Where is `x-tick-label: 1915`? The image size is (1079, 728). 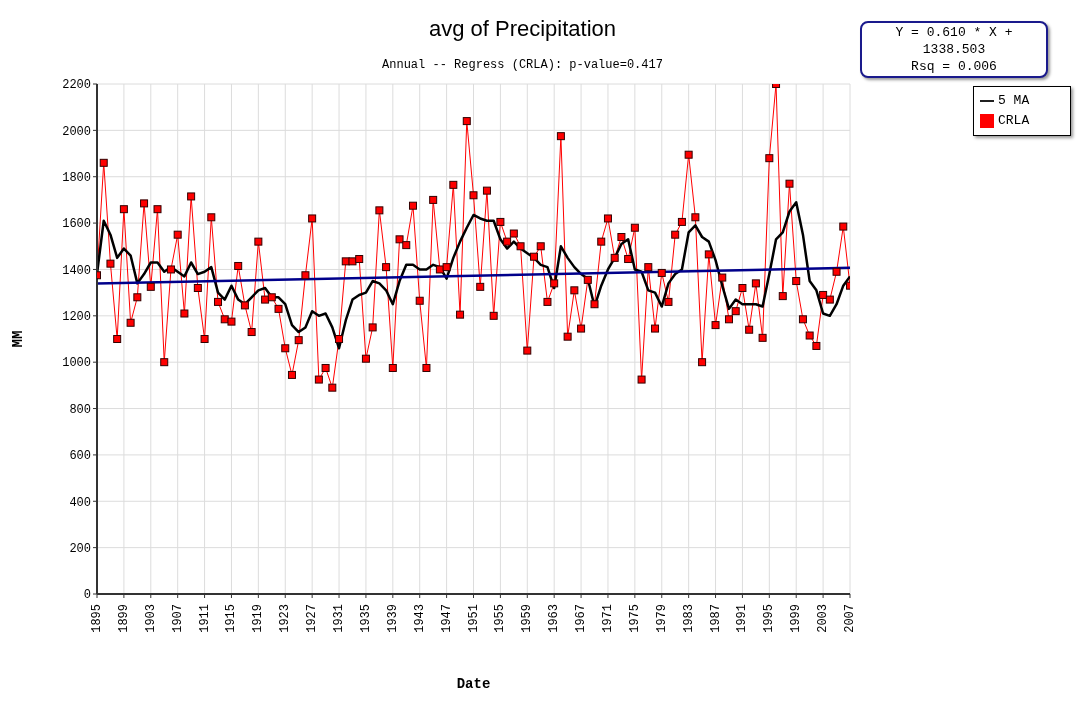
x-tick-label: 1915 is located at coordinates (231, 618).